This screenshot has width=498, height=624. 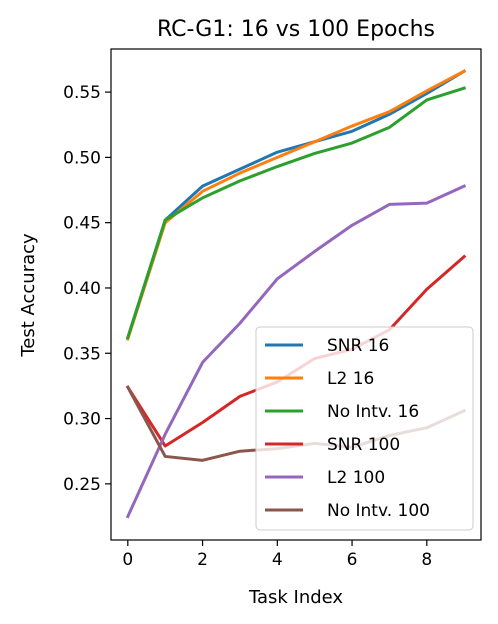 I want to click on legend-label-2: No Intv. 16, so click(x=373, y=412).